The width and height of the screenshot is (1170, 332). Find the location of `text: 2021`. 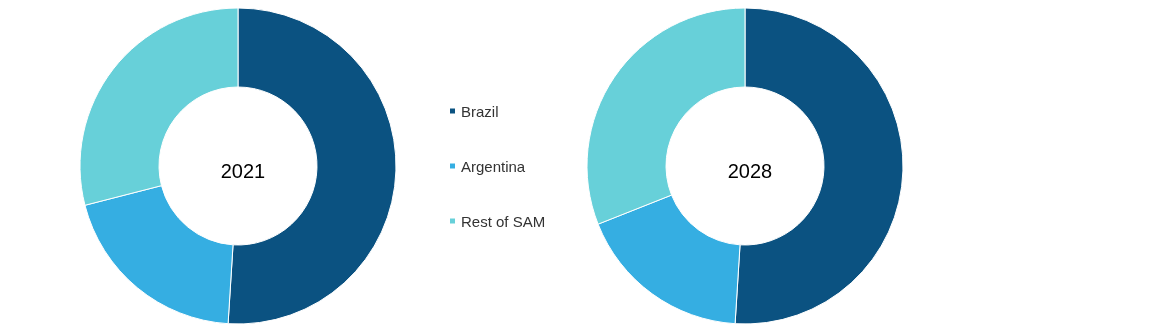

text: 2021 is located at coordinates (243, 171).